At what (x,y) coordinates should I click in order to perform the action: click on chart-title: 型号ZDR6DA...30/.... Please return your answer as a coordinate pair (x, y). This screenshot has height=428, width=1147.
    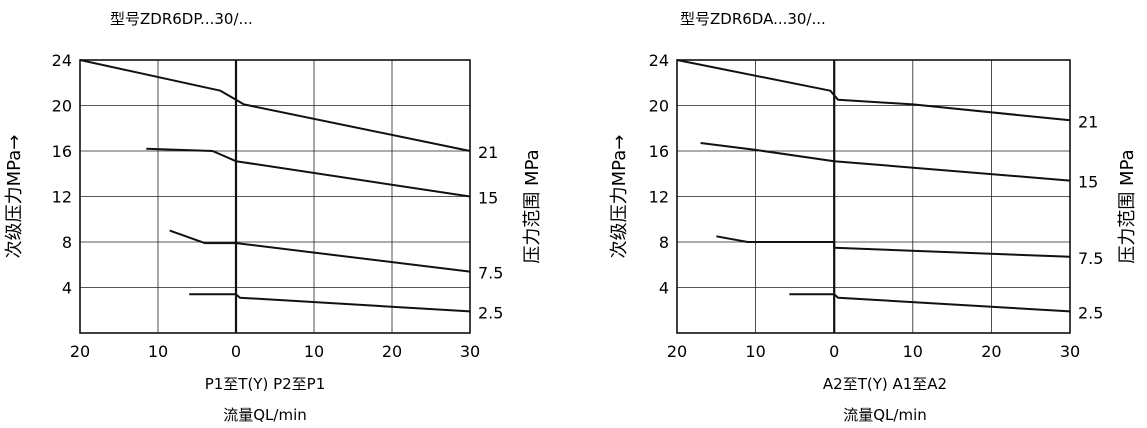
    Looking at the image, I should click on (753, 19).